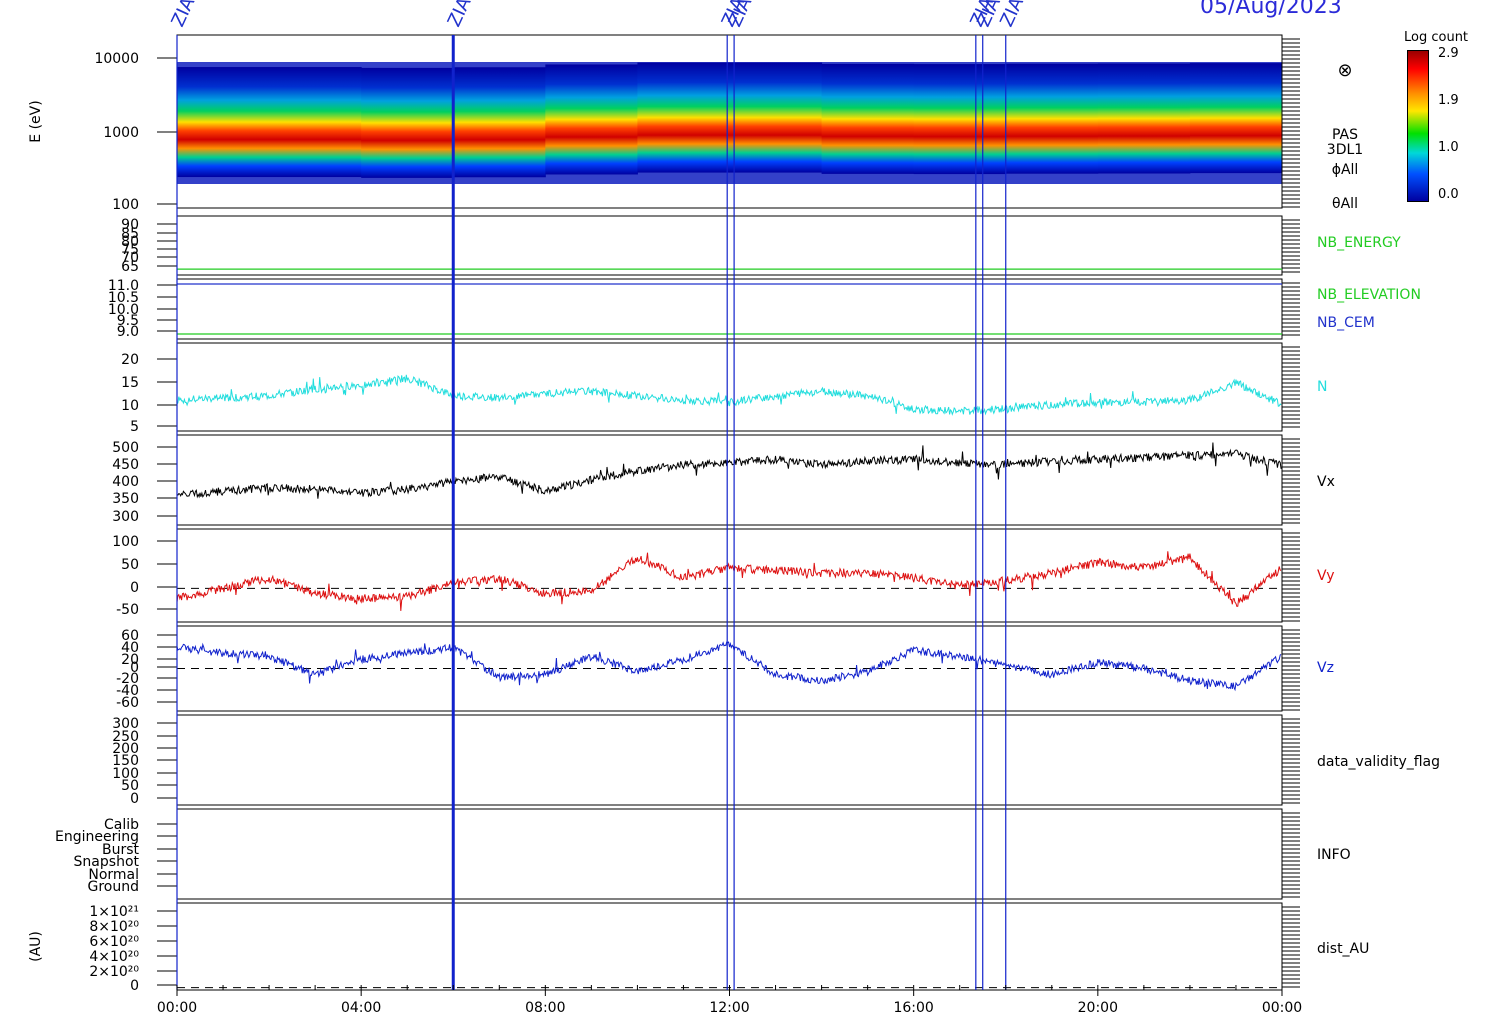  Describe the element at coordinates (107, 862) in the screenshot. I see `y-tick-label: Snapshot` at that location.